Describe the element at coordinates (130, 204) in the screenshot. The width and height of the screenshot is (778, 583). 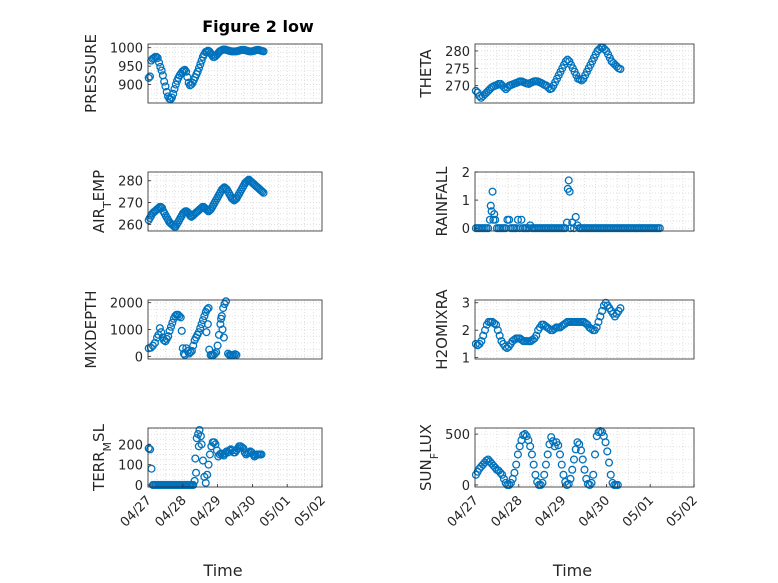
I see `y-tick-label: 270` at that location.